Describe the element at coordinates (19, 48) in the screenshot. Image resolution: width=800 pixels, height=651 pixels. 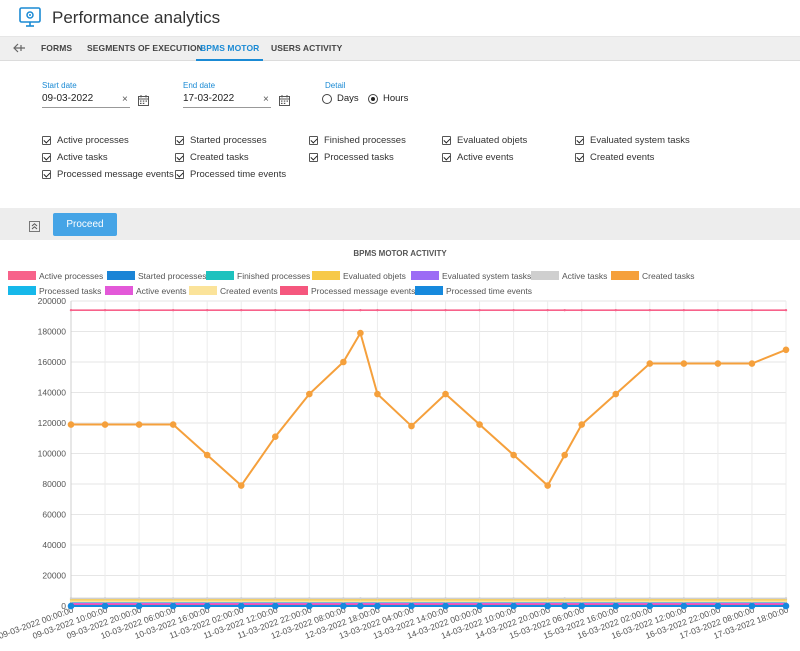
I see `back-arrow-icon` at that location.